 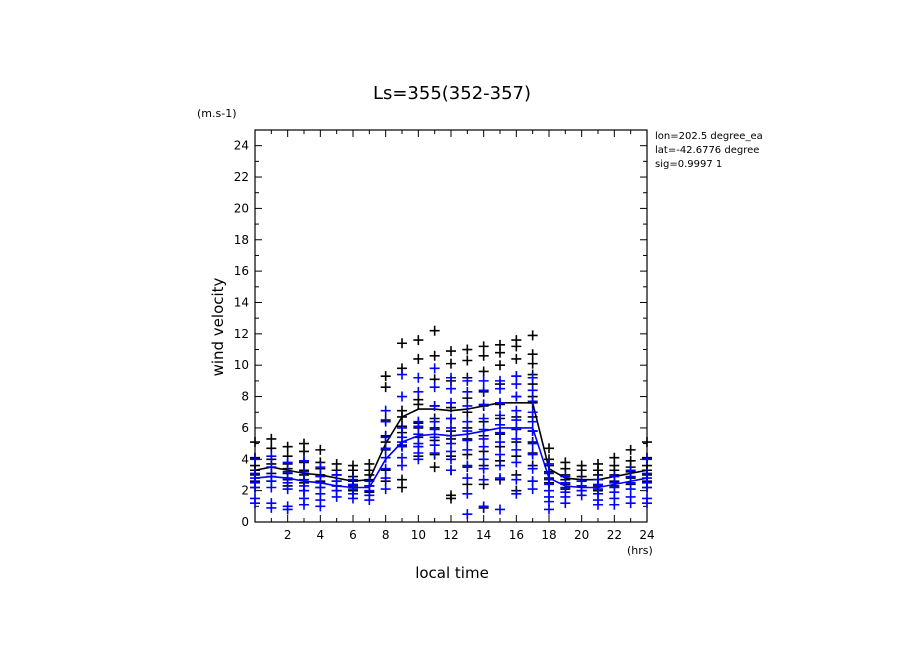 I want to click on x-tick-label: 6, so click(x=353, y=535).